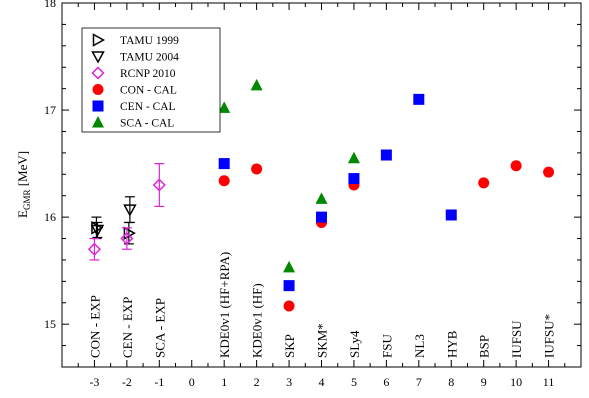 Image resolution: width=589 pixels, height=398 pixels. I want to click on category-label: HYB, so click(451, 344).